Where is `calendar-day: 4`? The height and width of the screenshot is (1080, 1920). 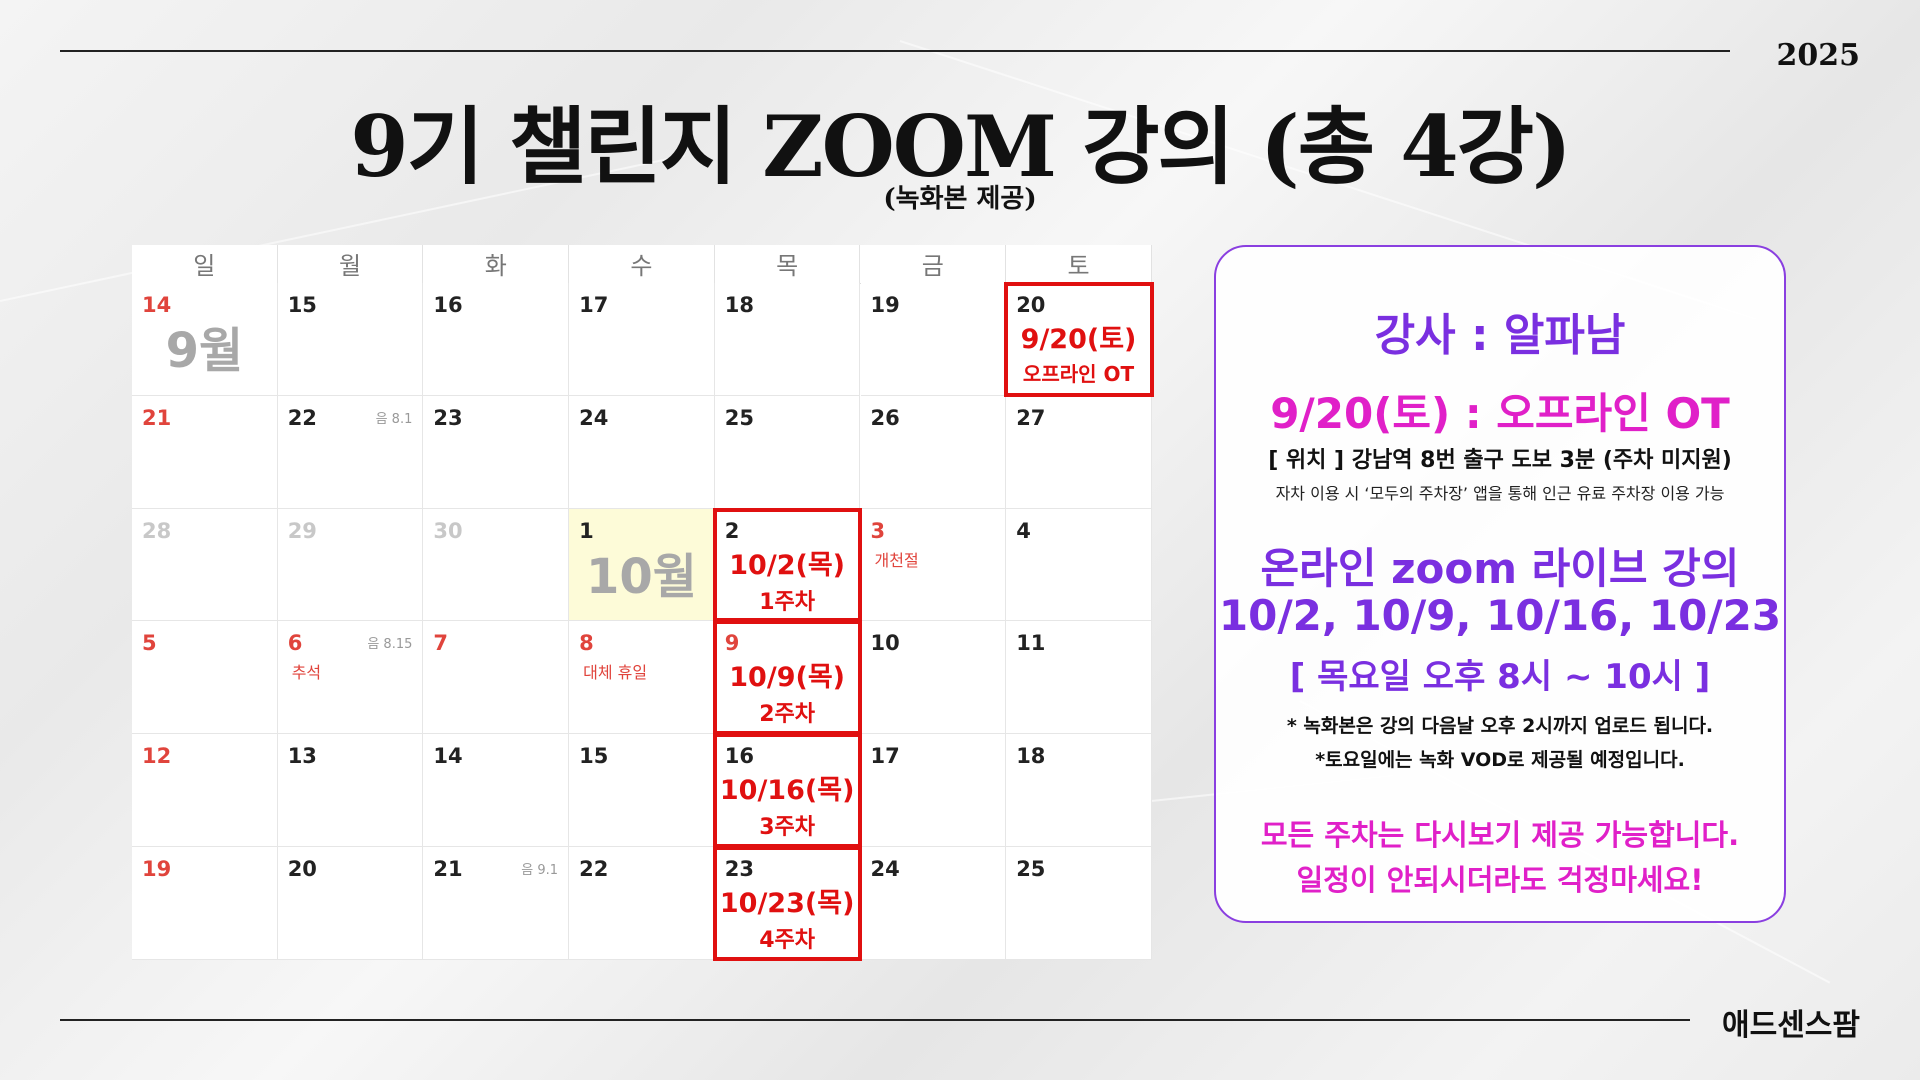
calendar-day: 4 is located at coordinates (1079, 565).